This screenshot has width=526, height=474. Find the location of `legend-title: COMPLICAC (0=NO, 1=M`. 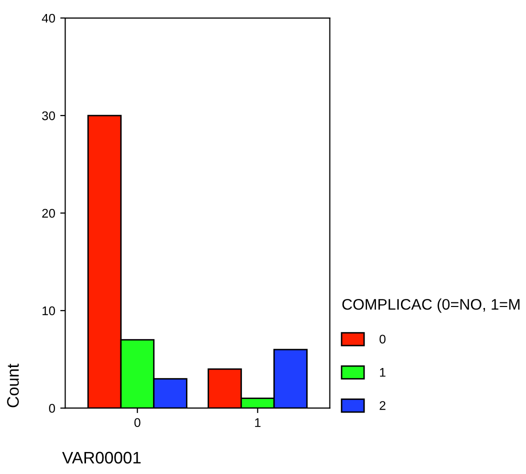

legend-title: COMPLICAC (0=NO, 1=M is located at coordinates (431, 305).